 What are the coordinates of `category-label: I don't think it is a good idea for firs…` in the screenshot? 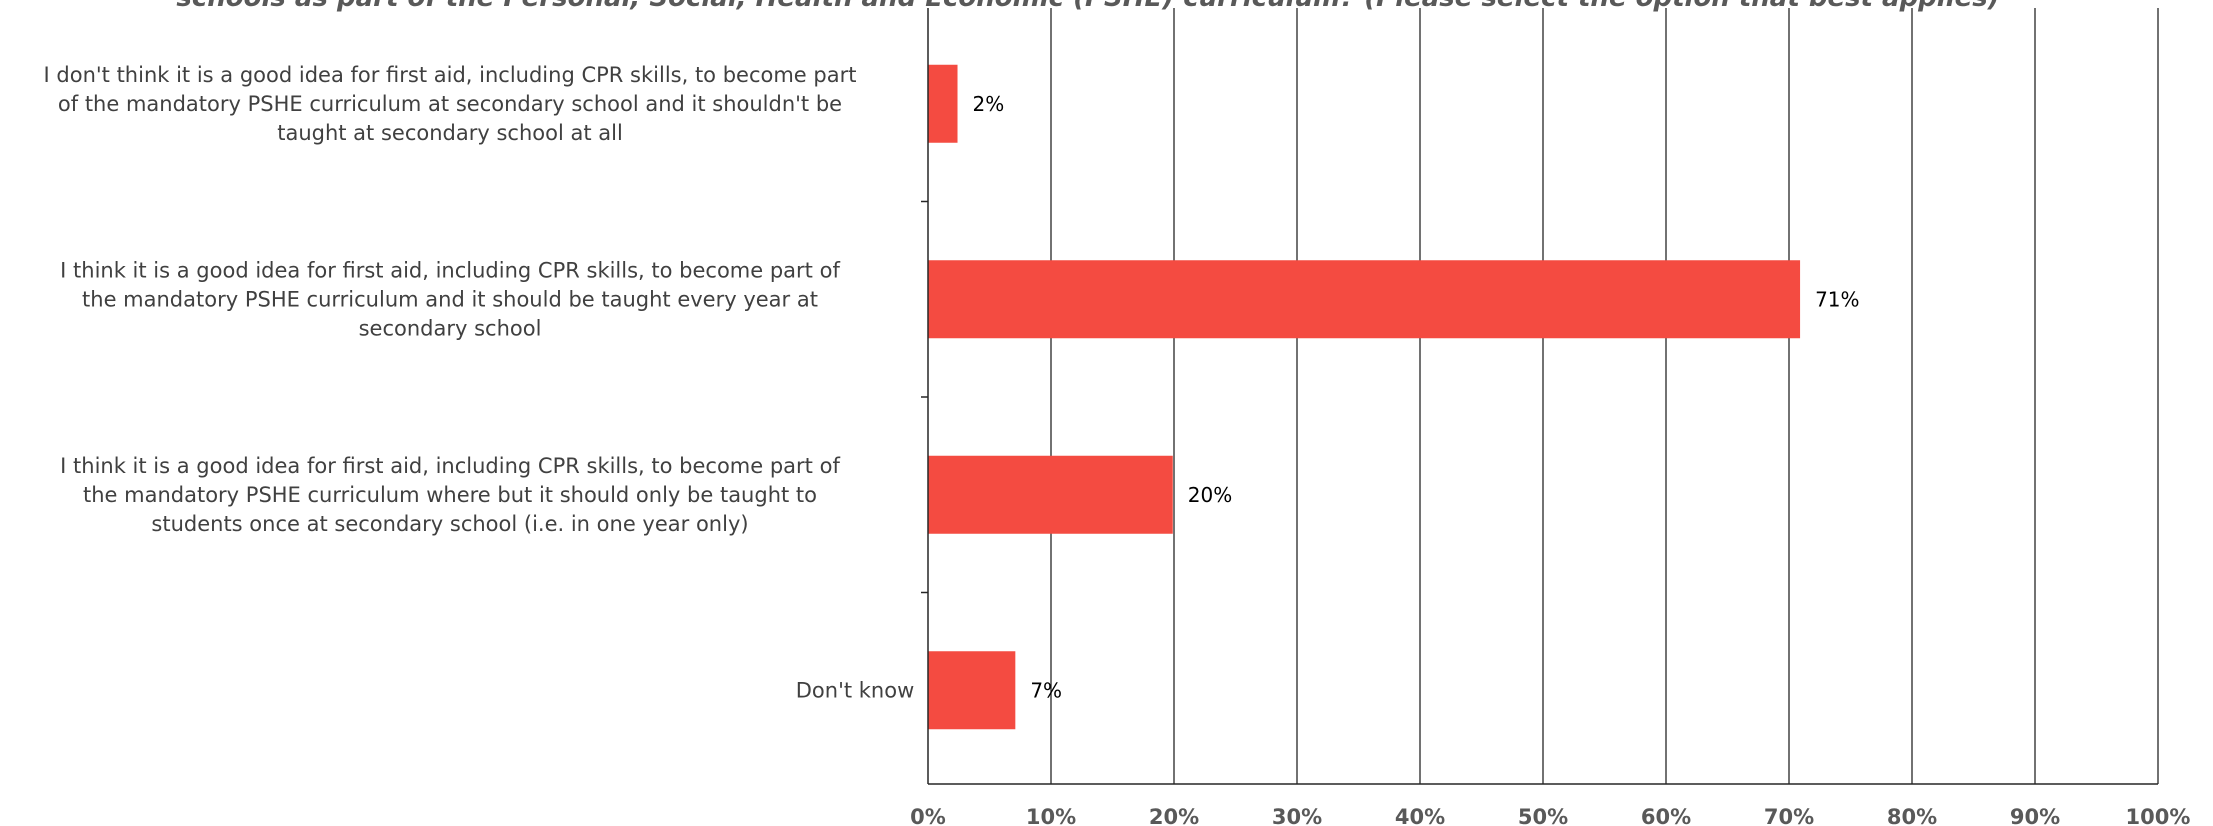 It's located at (450, 104).